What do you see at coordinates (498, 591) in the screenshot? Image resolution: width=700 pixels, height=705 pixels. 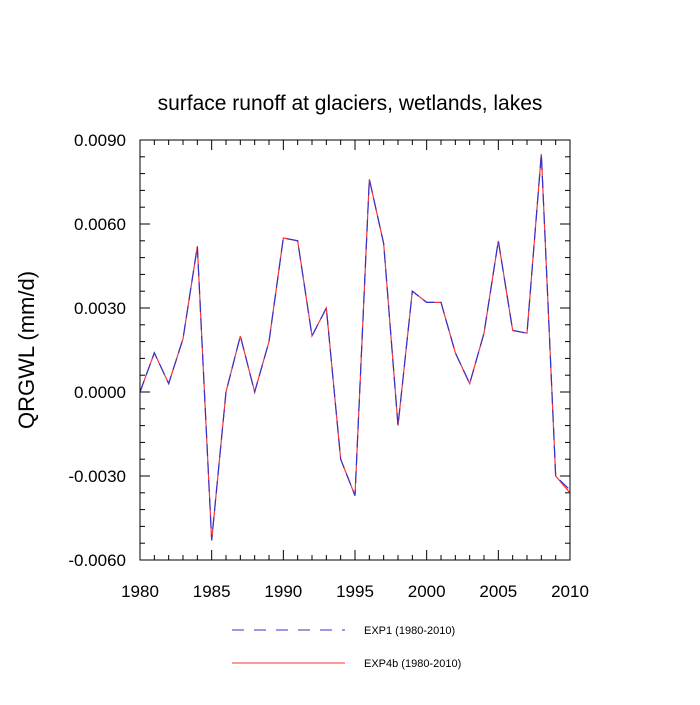 I see `x-tick-label: 2005` at bounding box center [498, 591].